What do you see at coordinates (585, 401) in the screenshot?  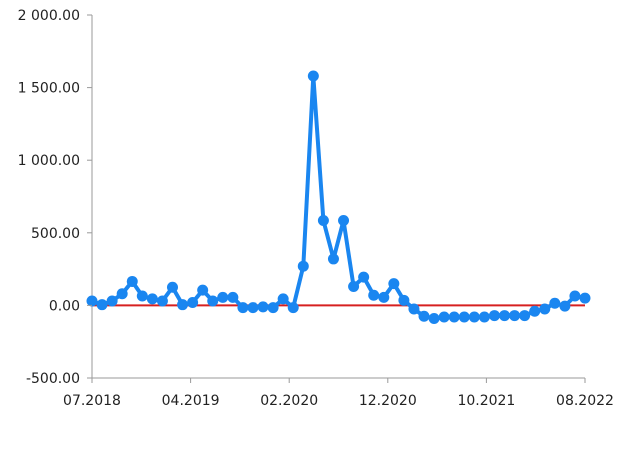 I see `x-tick-label: 08.2022` at bounding box center [585, 401].